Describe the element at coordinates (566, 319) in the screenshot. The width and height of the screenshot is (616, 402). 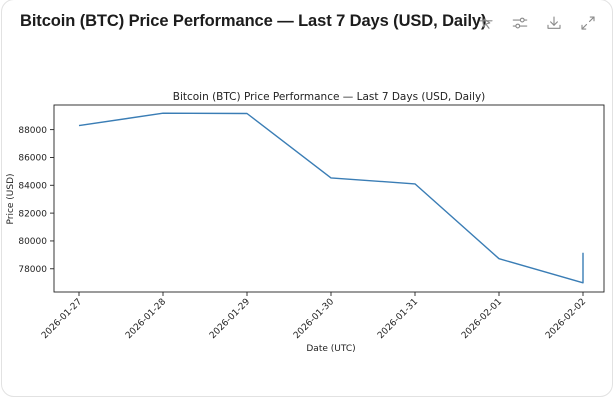
I see `x-tick-label: 2026-02-02` at that location.